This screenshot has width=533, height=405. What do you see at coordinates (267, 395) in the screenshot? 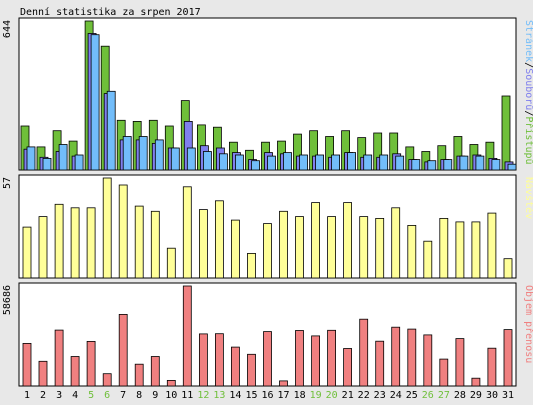
I see `x-tick-label: 16` at bounding box center [267, 395].